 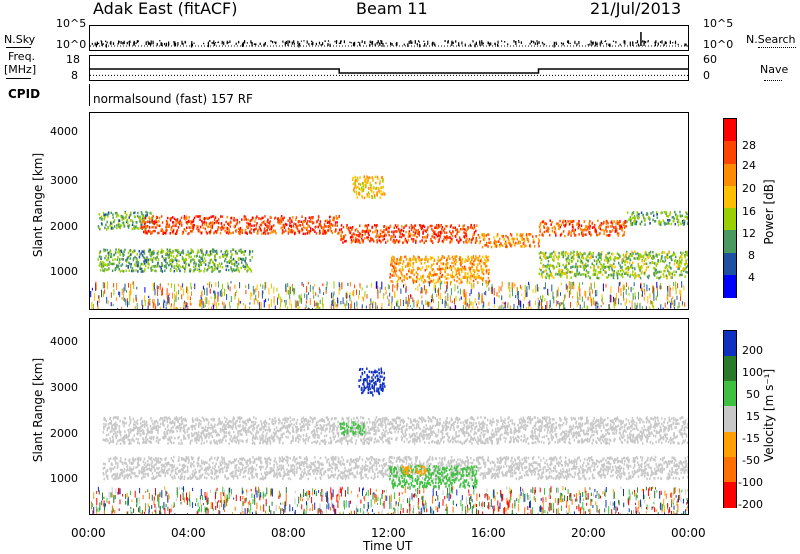 What do you see at coordinates (710, 59) in the screenshot?
I see `nave-right-tick-top: 60` at bounding box center [710, 59].